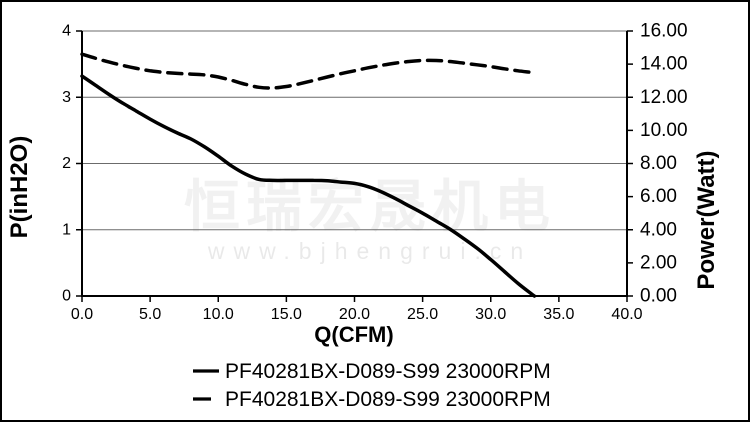 The height and width of the screenshot is (422, 750). Describe the element at coordinates (66, 296) in the screenshot. I see `left-tick-label: 0` at that location.